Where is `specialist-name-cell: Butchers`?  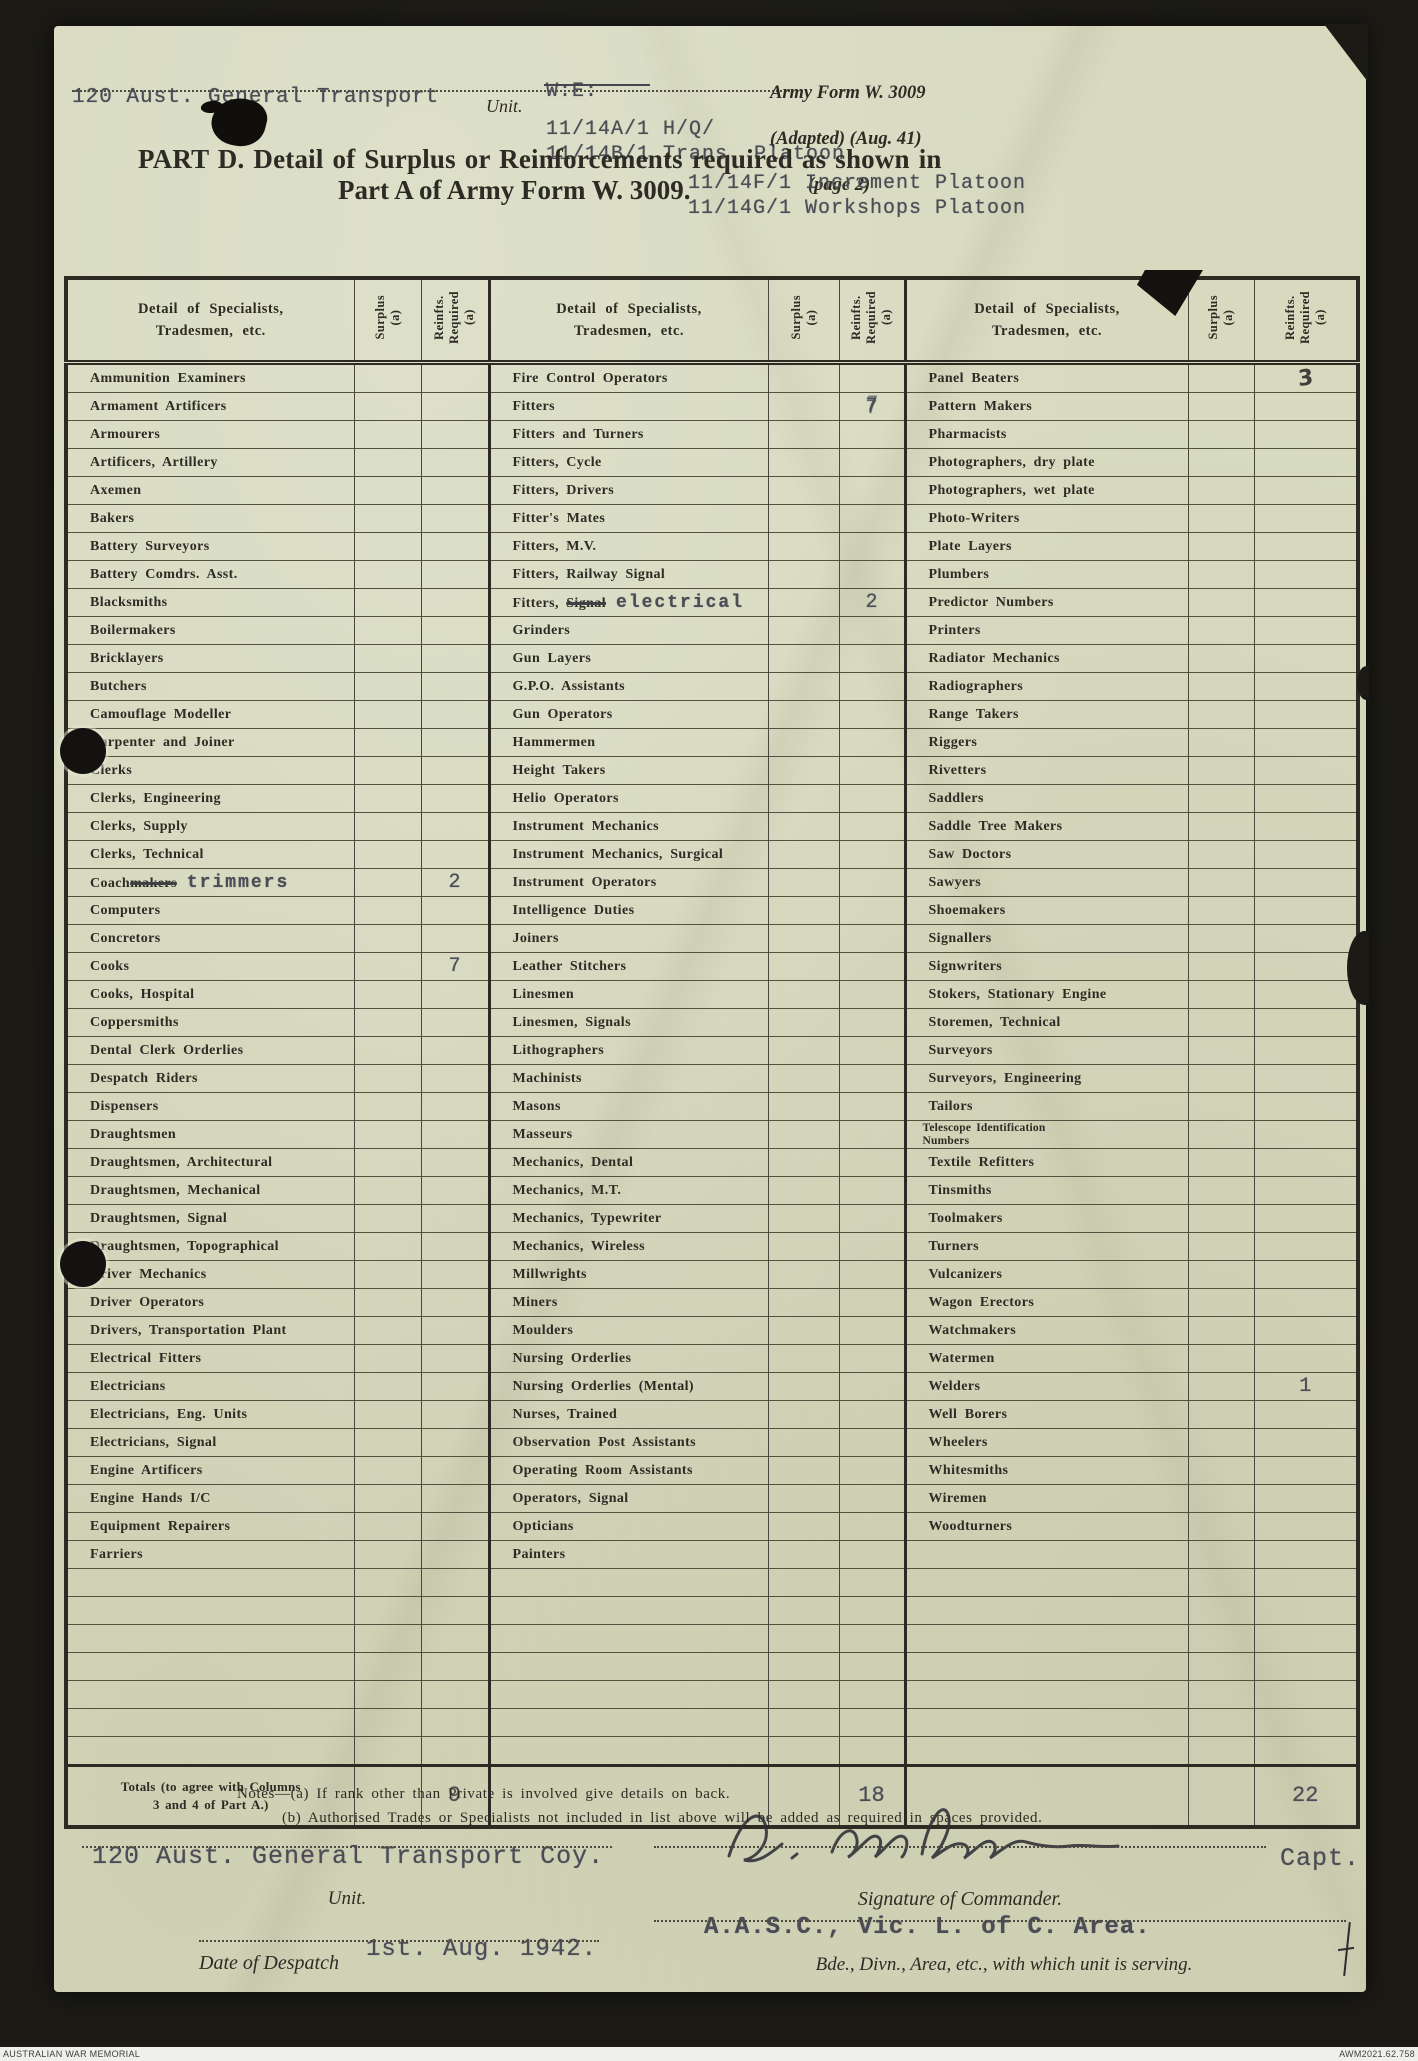 specialist-name-cell: Butchers is located at coordinates (210, 686).